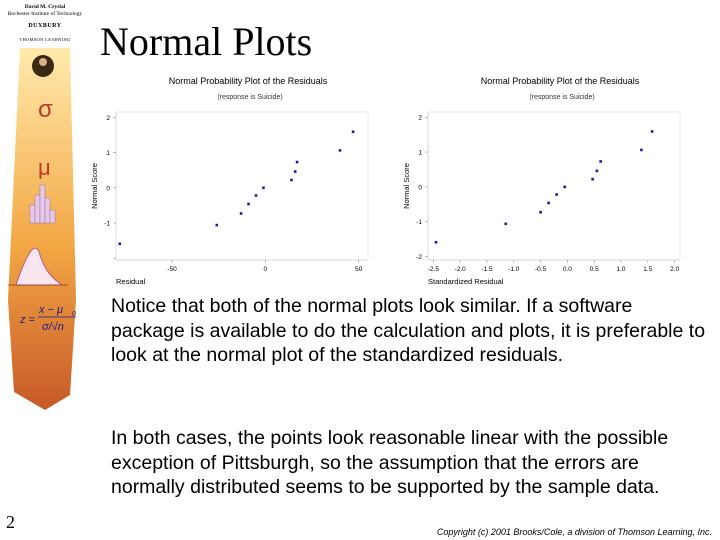 The height and width of the screenshot is (540, 720). I want to click on svg-text: x − μ, so click(50, 310).